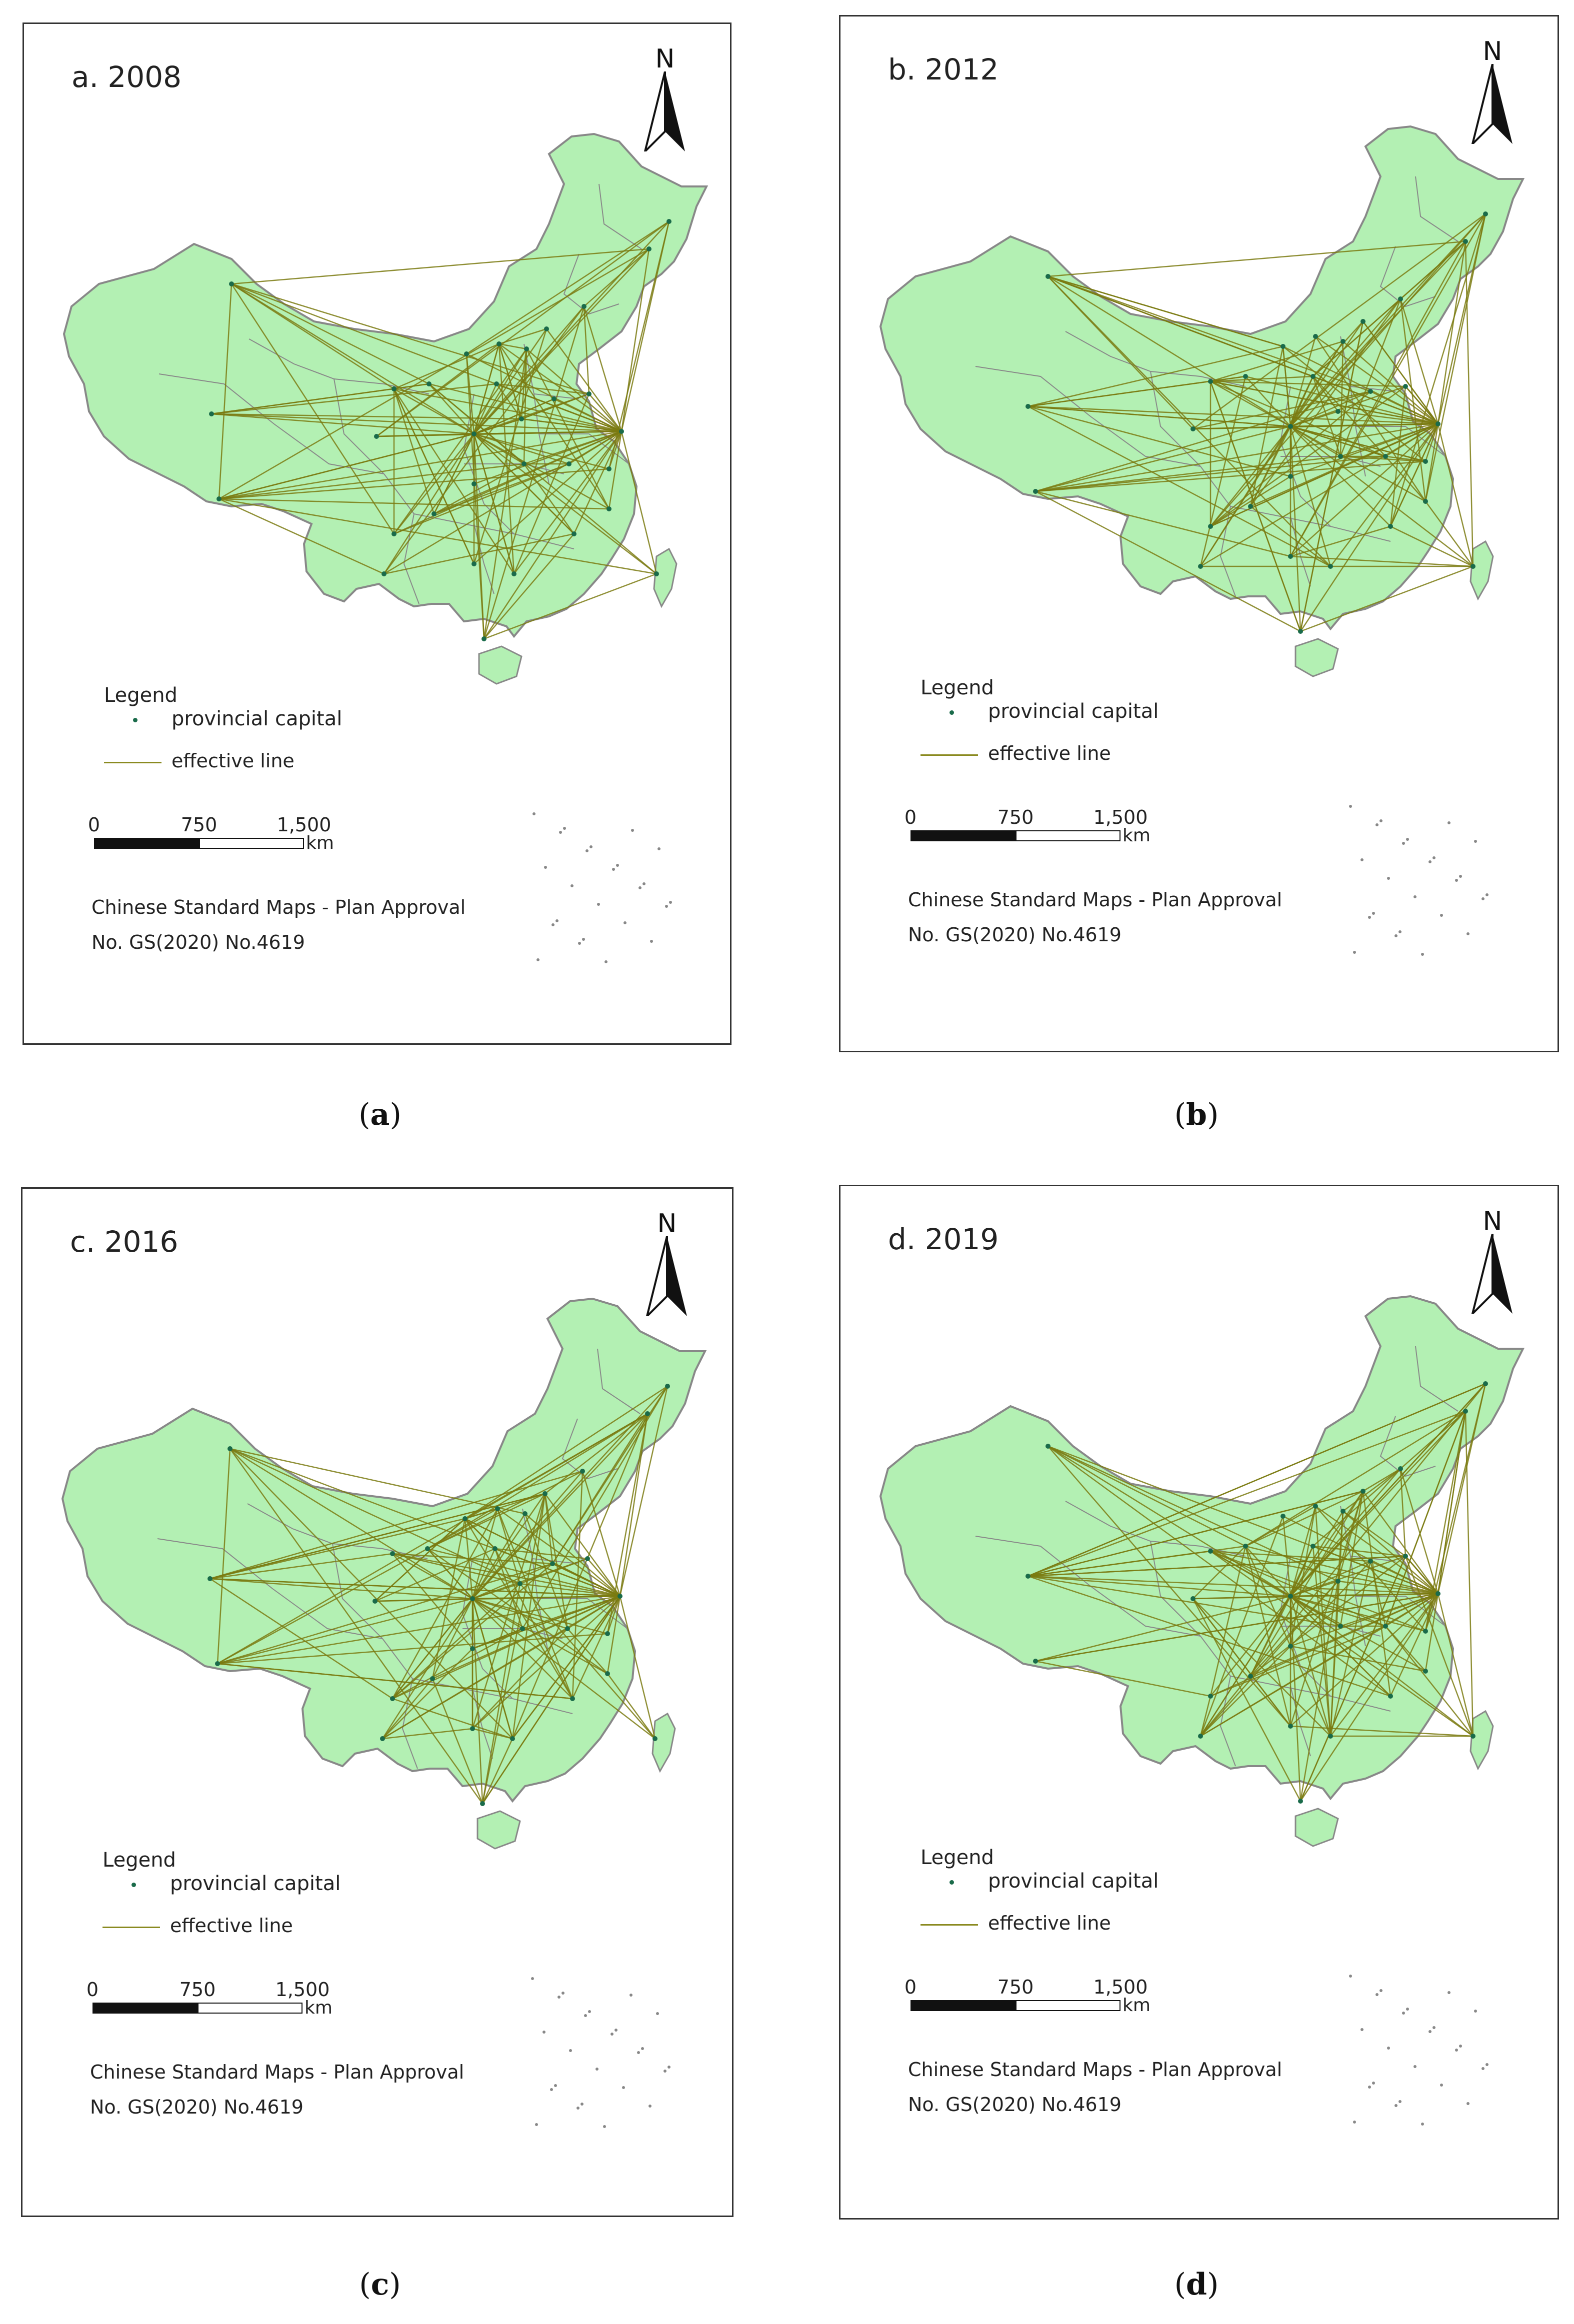 This screenshot has height=2324, width=1574. I want to click on scale-bar-black, so click(146, 844).